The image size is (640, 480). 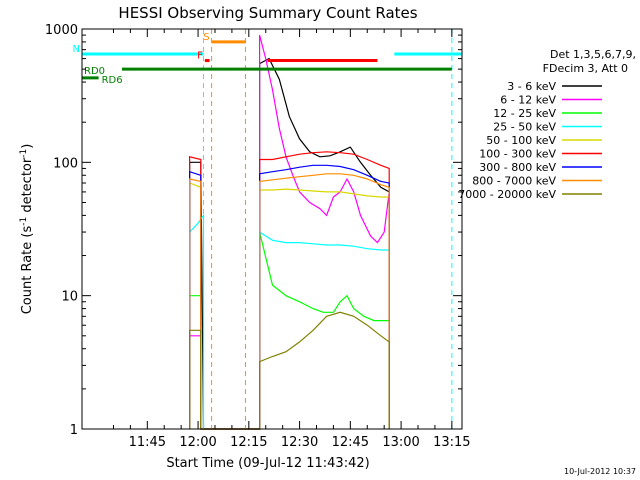 I want to click on series-line-7000-20000-kev, so click(x=289, y=370).